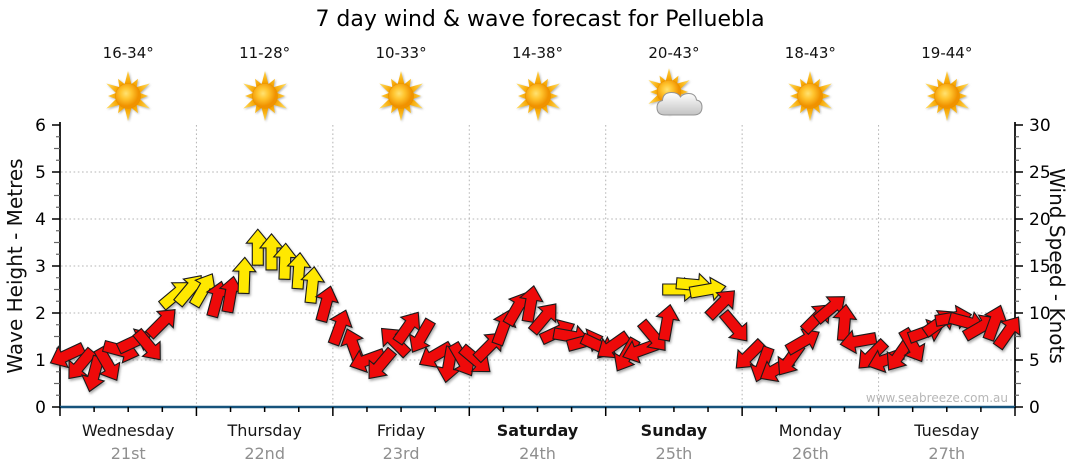  I want to click on cloud, so click(679, 103).